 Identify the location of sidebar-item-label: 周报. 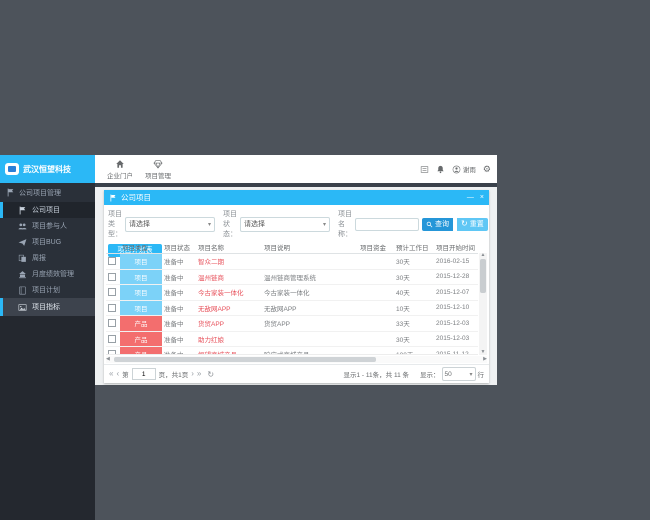
(39, 258).